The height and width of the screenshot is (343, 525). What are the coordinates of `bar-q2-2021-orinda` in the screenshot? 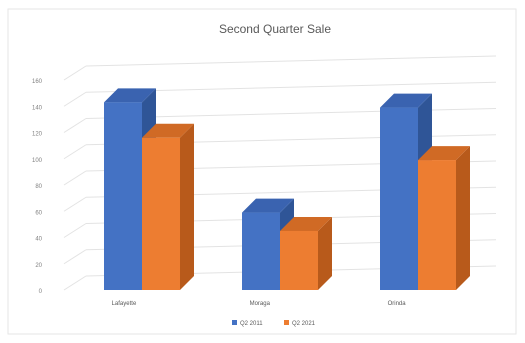 It's located at (444, 218).